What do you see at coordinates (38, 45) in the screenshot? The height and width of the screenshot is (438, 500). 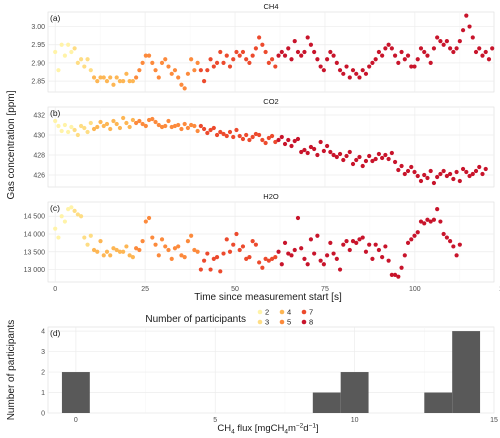 I see `y-tick-label: 2.95` at bounding box center [38, 45].